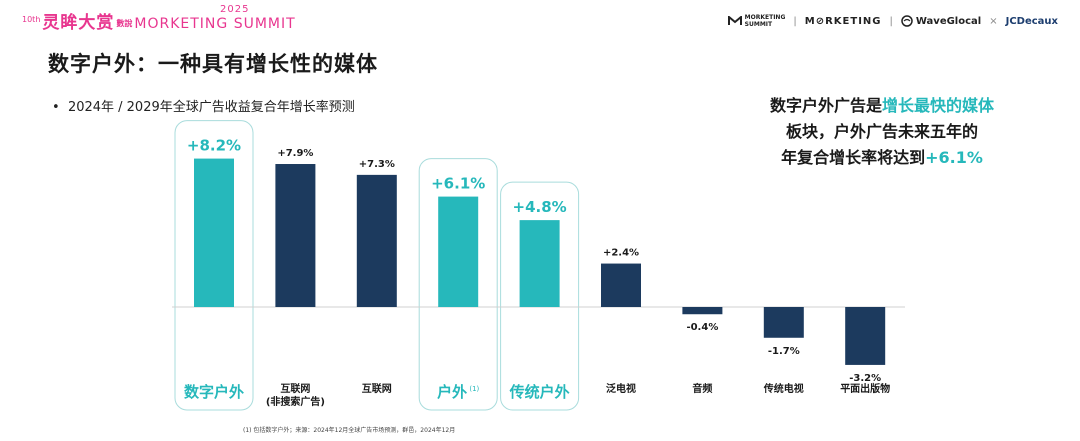 The height and width of the screenshot is (441, 1080). Describe the element at coordinates (954, 157) in the screenshot. I see `callout-line3-b: +6.1%` at that location.